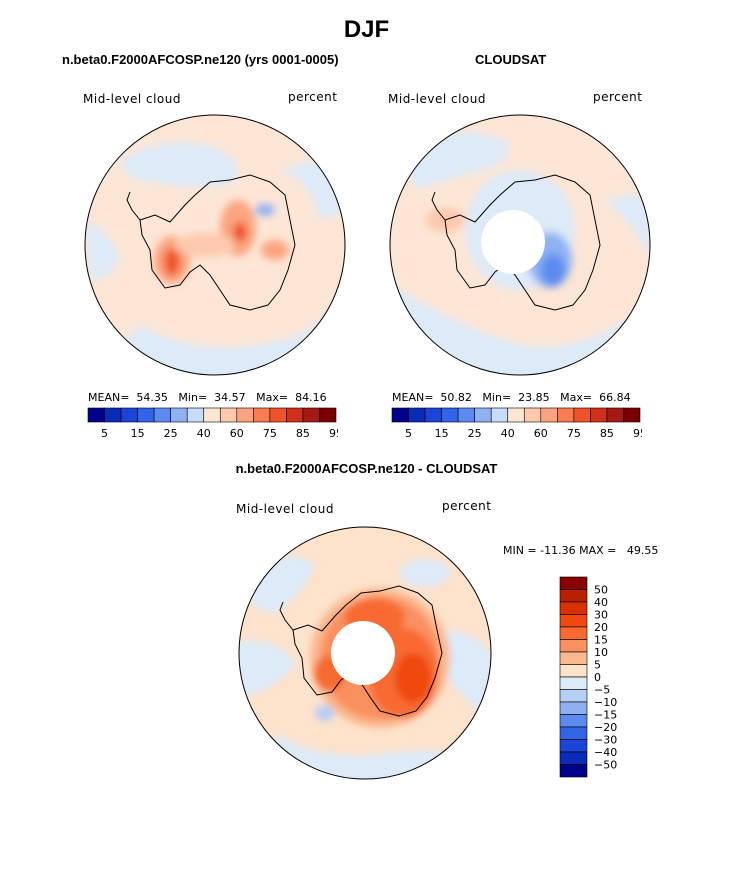 The width and height of the screenshot is (733, 882). Describe the element at coordinates (313, 97) in the screenshot. I see `model-units-label: percent` at that location.